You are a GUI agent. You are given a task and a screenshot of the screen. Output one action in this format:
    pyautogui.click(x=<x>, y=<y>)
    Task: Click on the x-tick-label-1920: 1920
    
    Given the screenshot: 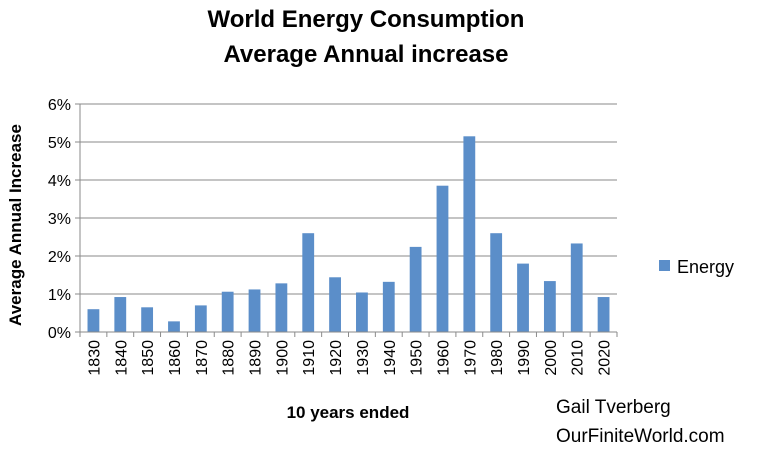 What is the action you would take?
    pyautogui.click(x=336, y=358)
    